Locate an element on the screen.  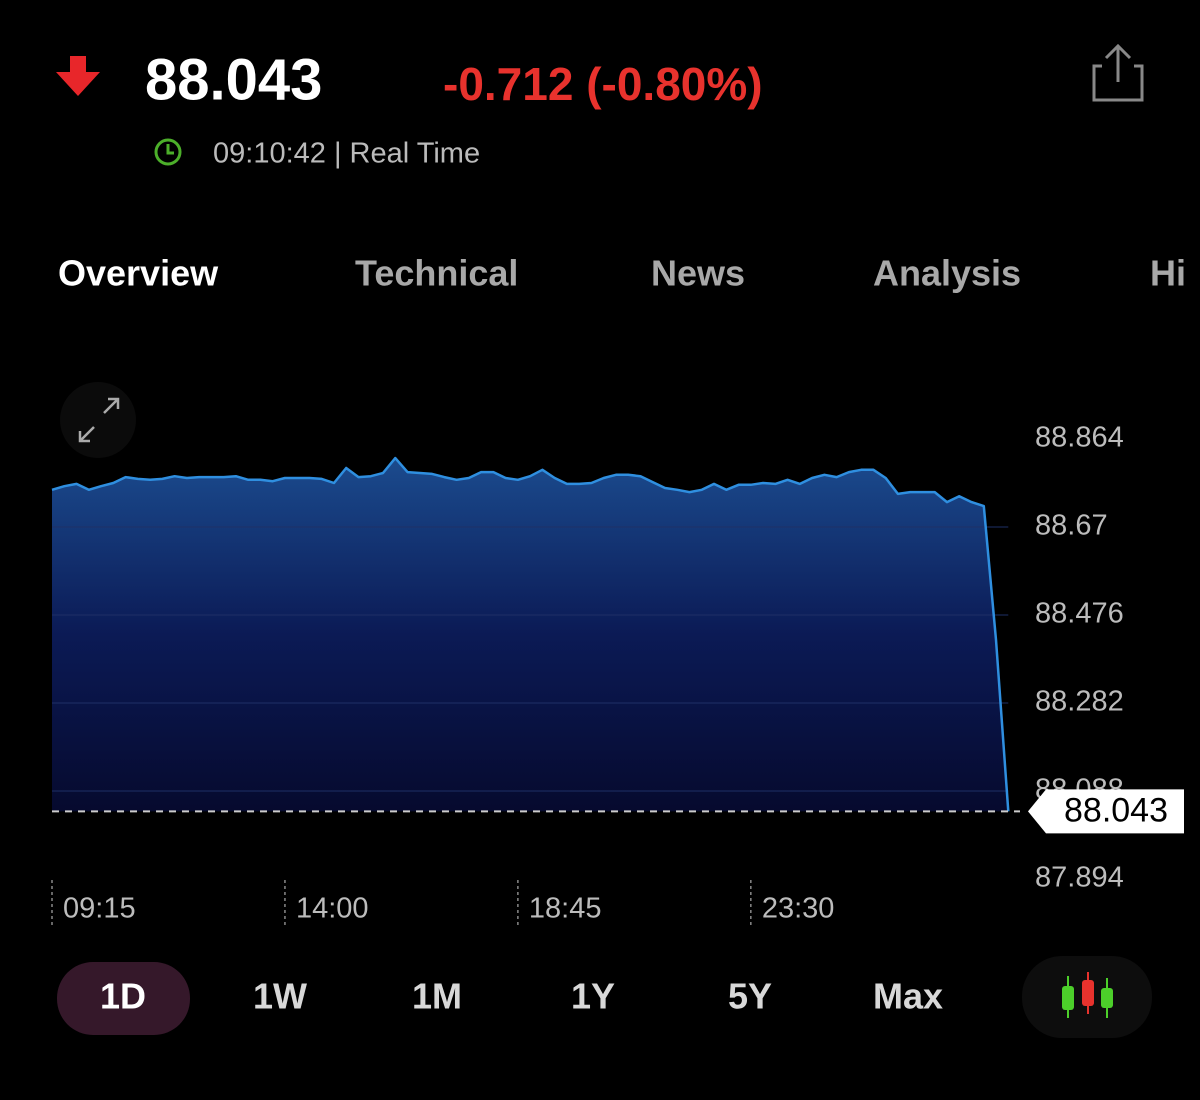
tab: Analysis is located at coordinates (947, 273).